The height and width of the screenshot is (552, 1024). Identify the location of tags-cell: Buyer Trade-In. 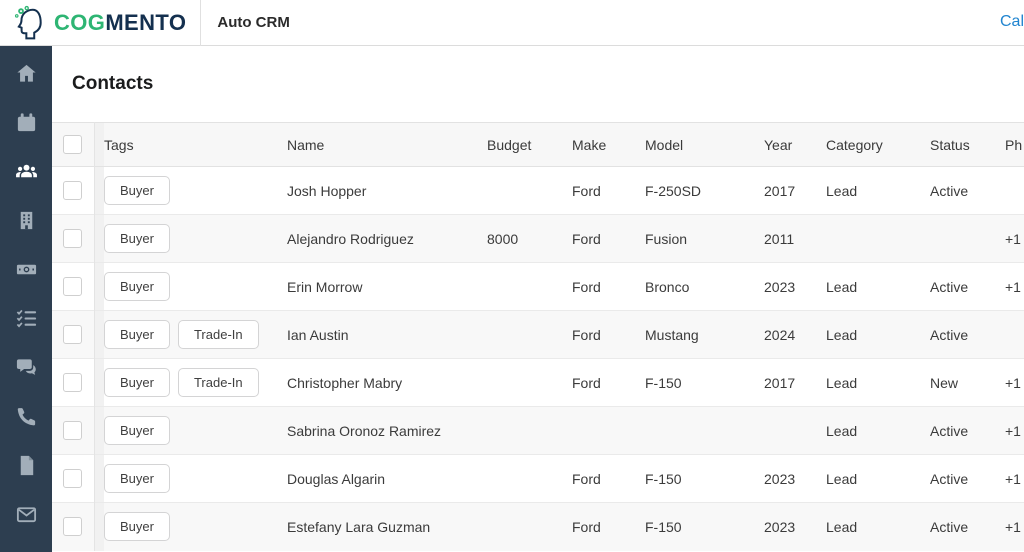
(195, 335).